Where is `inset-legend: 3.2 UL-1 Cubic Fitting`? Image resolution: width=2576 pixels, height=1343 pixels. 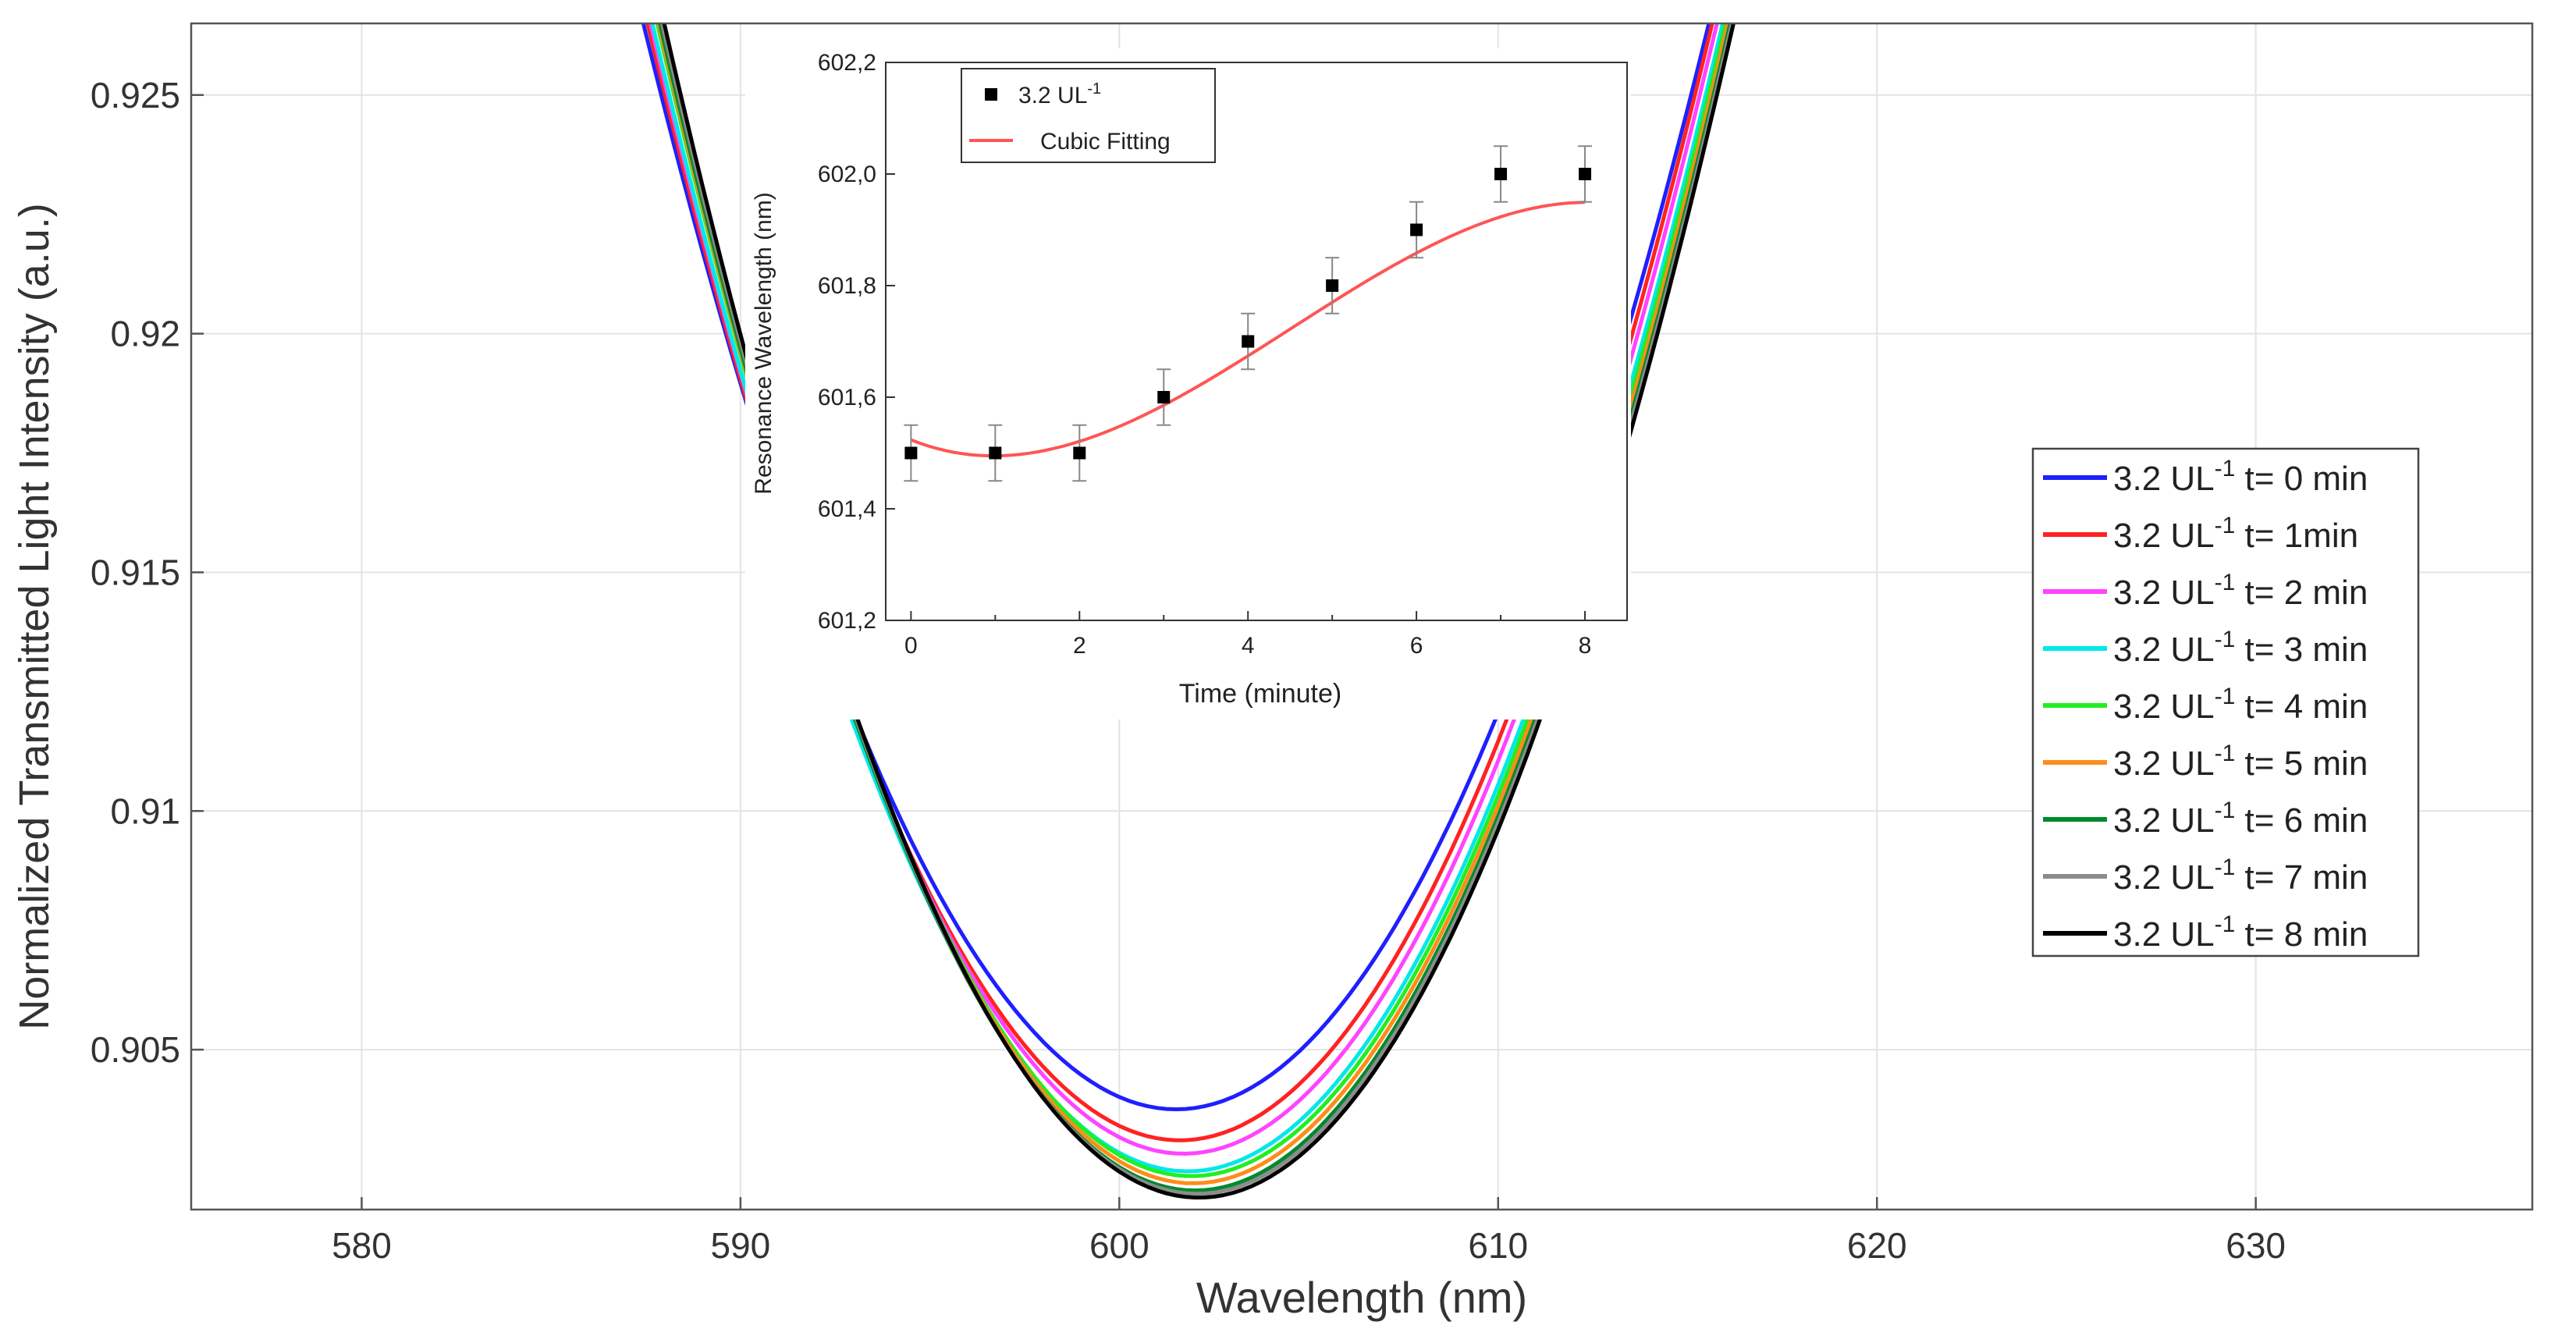
inset-legend: 3.2 UL-1 Cubic Fitting is located at coordinates (1088, 115).